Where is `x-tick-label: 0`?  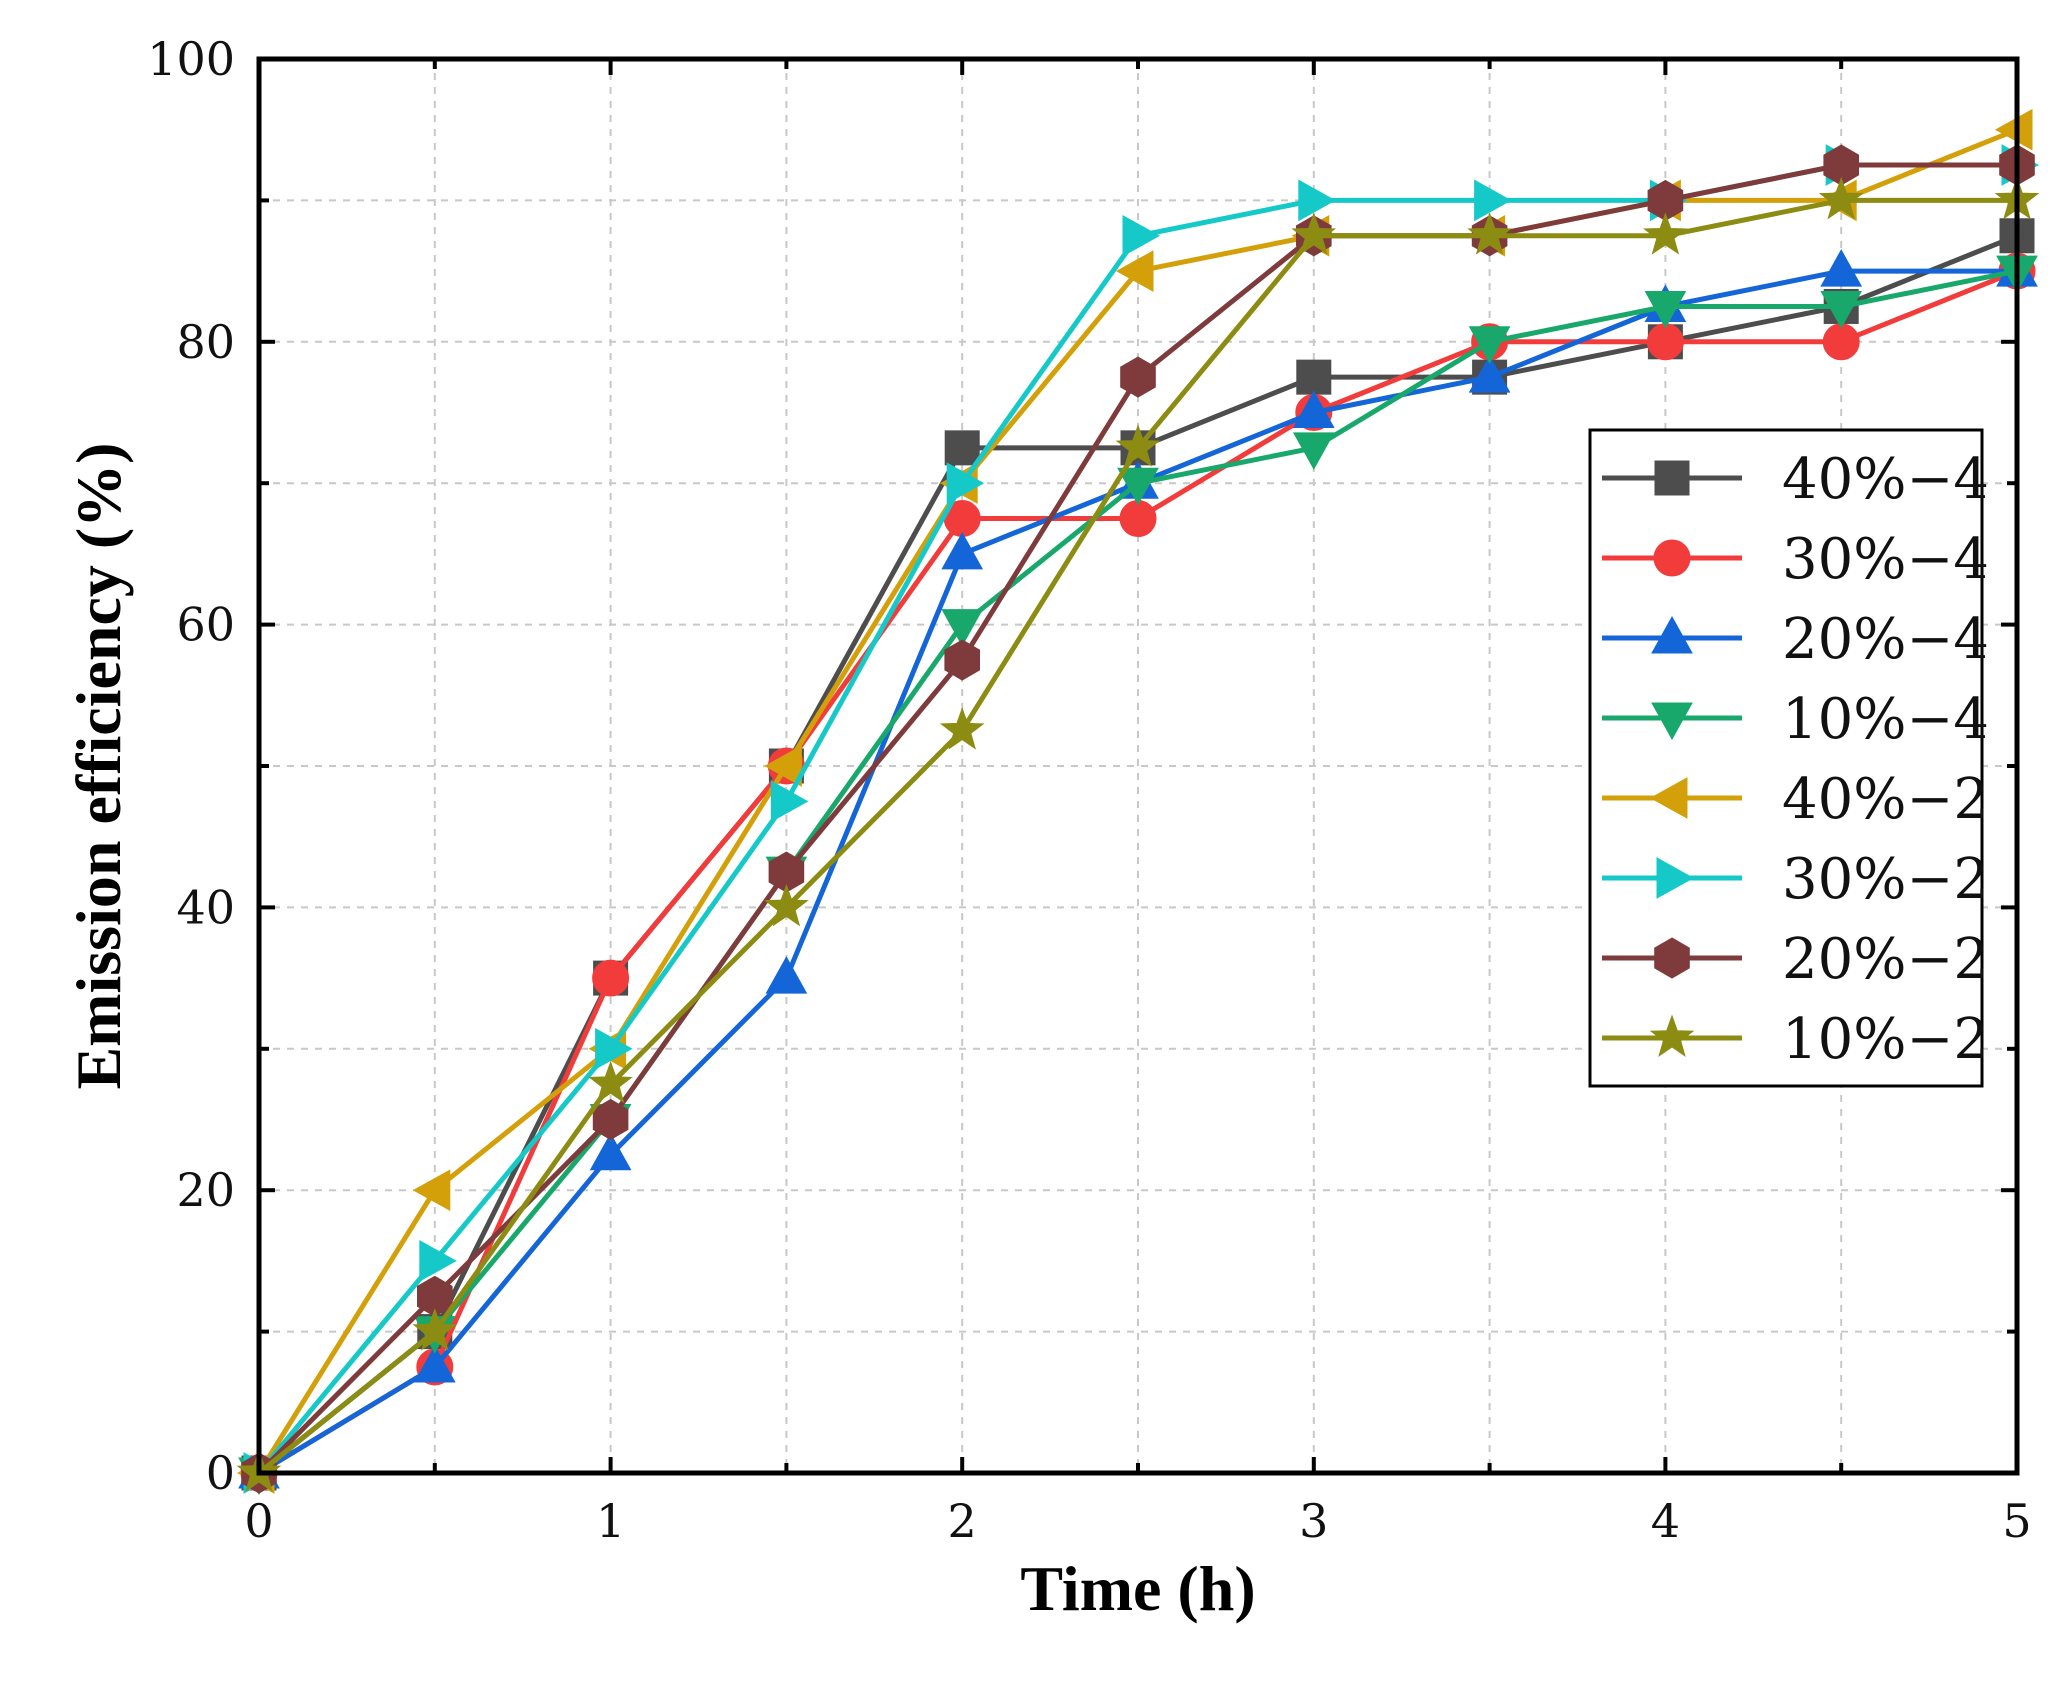
x-tick-label: 0 is located at coordinates (258, 1521).